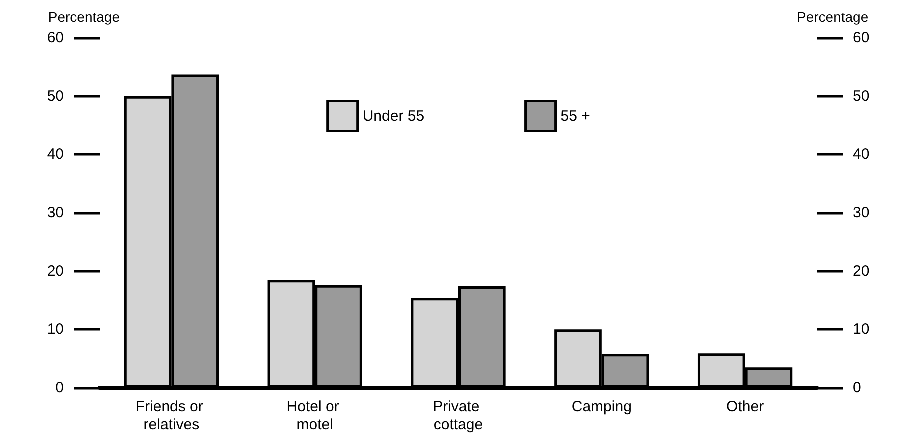  I want to click on x-tick-label: Friends or relatives, so click(172, 416).